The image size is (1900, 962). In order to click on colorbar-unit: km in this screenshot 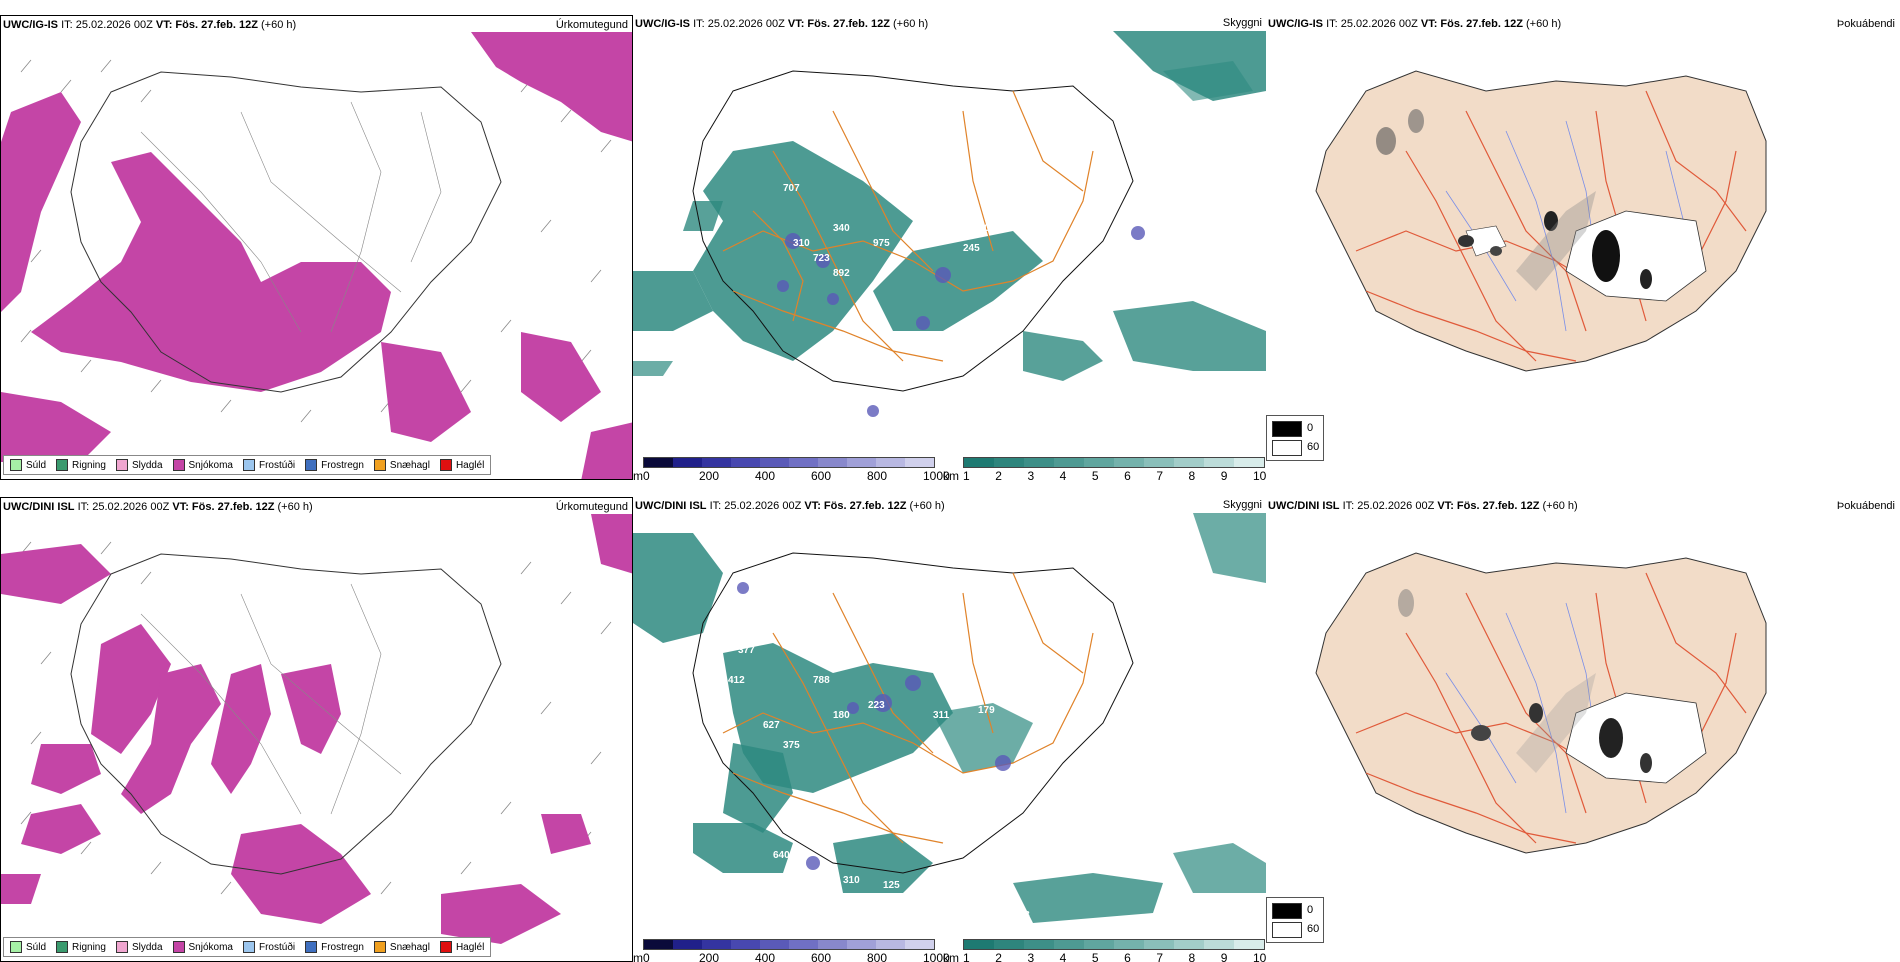, I will do `click(951, 956)`.